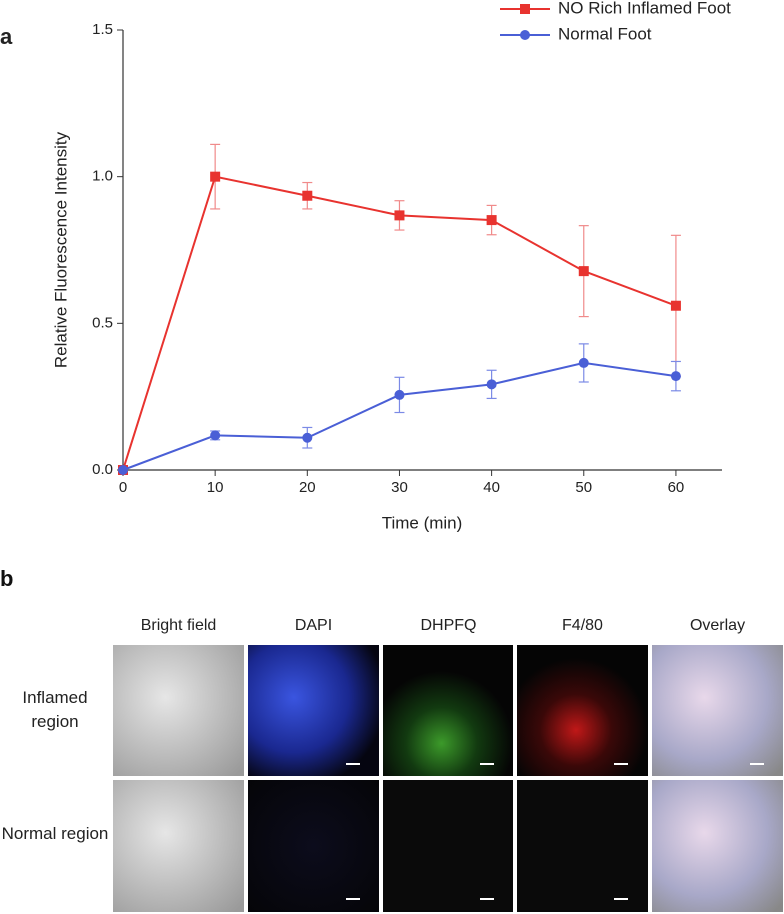  Describe the element at coordinates (605, 33) in the screenshot. I see `legend-label: Normal Foot` at that location.